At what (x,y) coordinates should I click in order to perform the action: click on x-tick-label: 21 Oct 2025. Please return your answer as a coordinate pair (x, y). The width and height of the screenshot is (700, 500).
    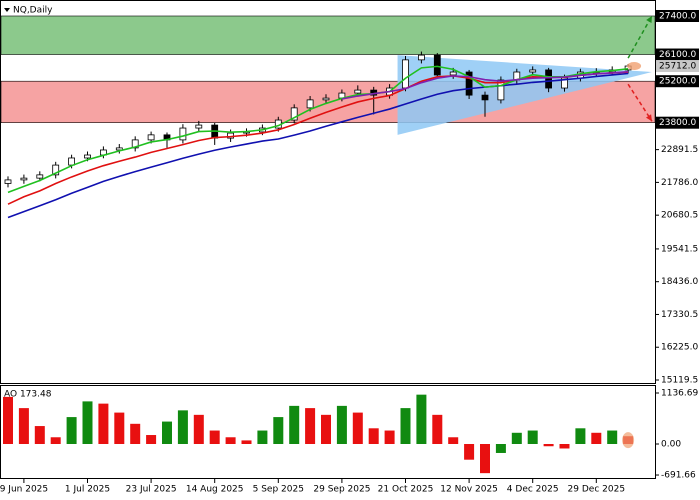
    Looking at the image, I should click on (406, 490).